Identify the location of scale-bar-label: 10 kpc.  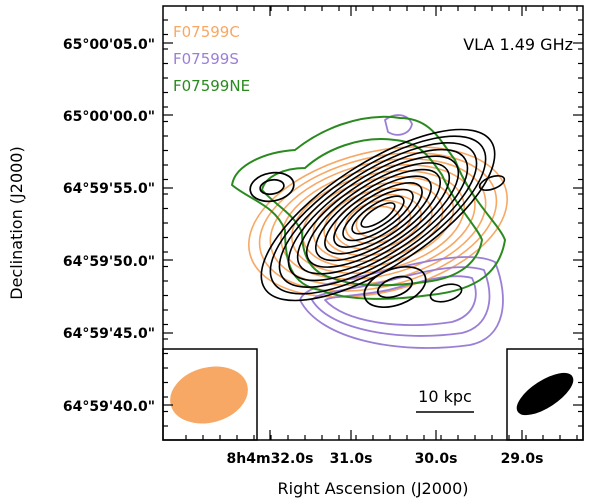
(445, 396).